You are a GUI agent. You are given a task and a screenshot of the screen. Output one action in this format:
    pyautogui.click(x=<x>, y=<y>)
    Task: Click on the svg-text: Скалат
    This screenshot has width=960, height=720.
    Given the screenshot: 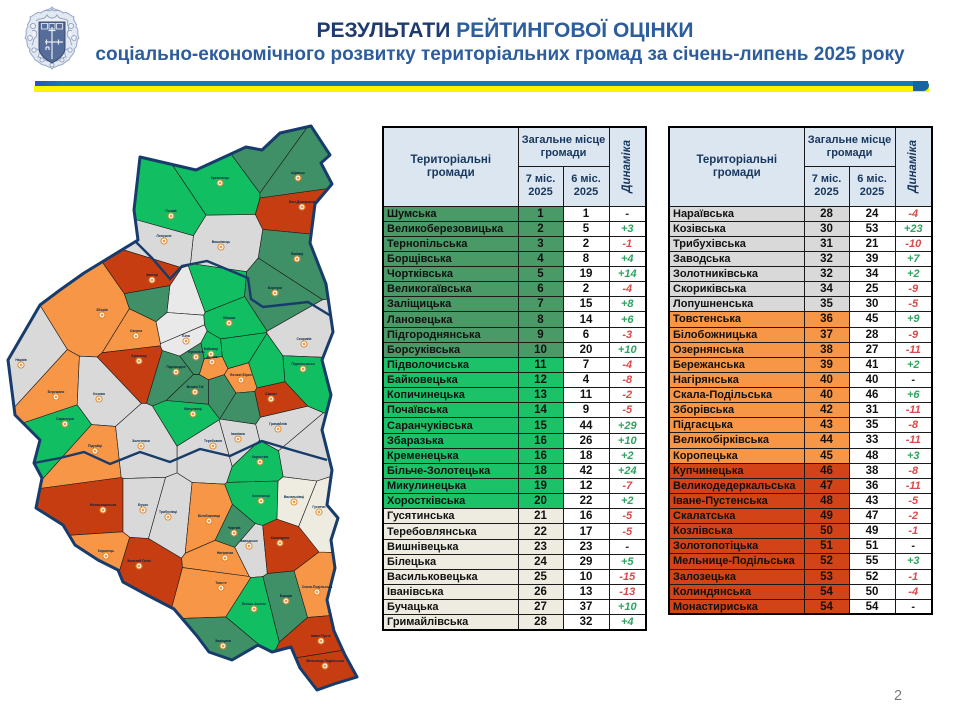 What is the action you would take?
    pyautogui.click(x=271, y=394)
    